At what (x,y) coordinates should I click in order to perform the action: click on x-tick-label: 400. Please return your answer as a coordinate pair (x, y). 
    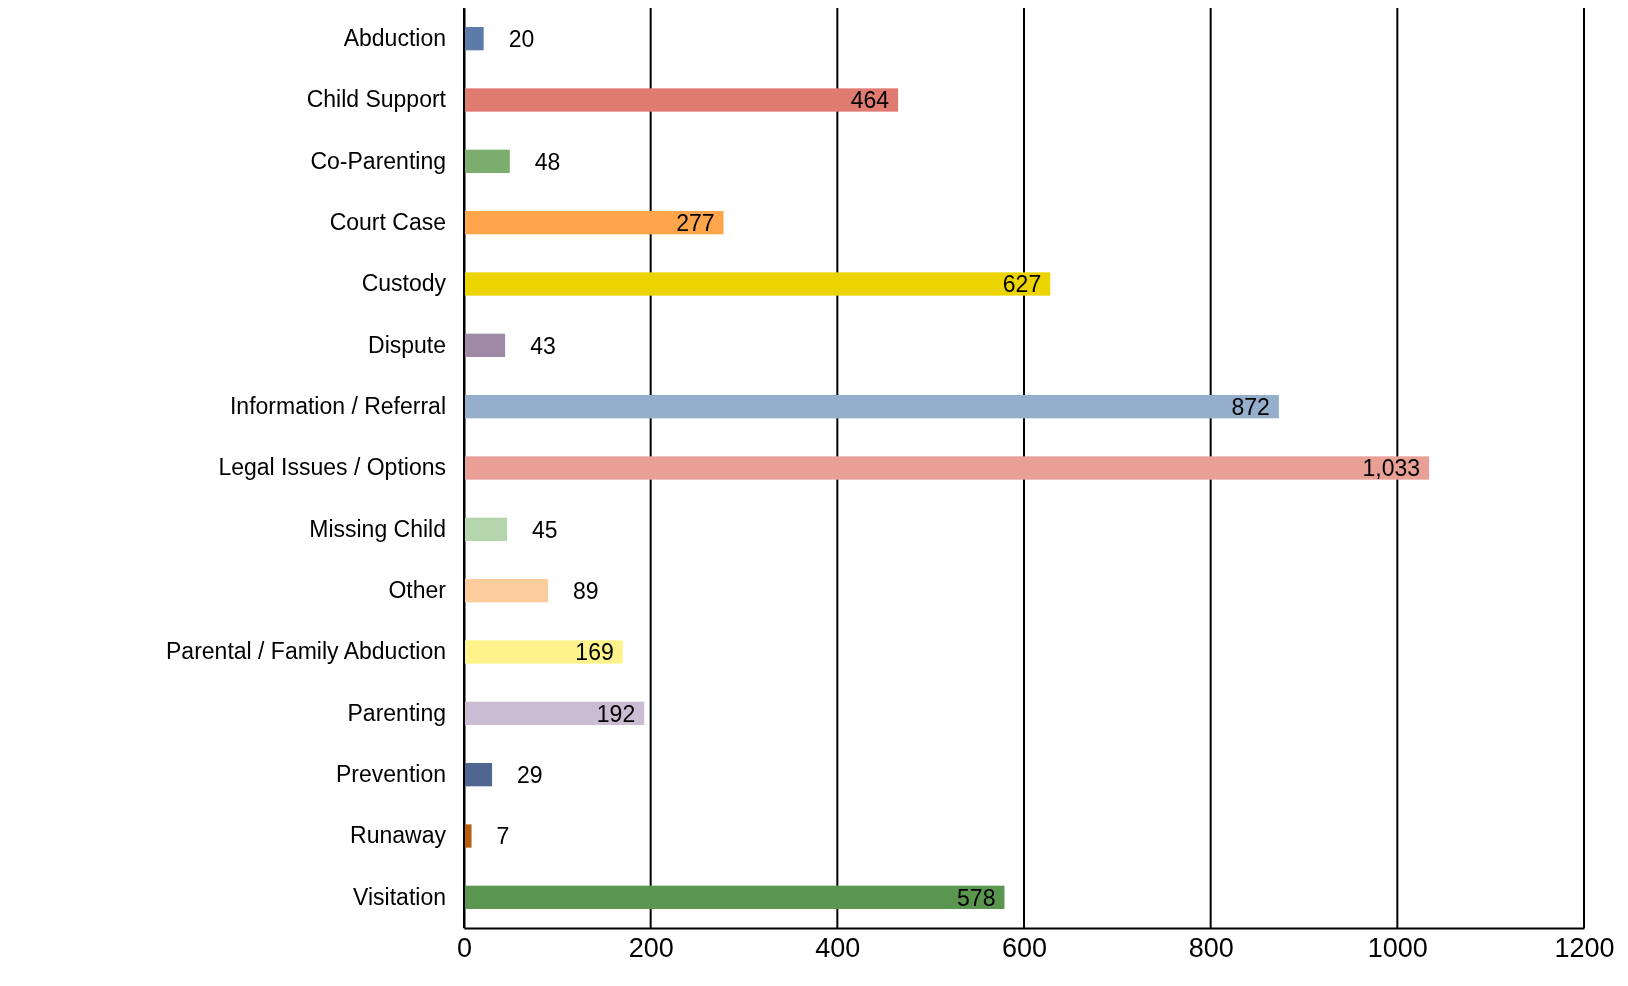
    Looking at the image, I should click on (838, 948).